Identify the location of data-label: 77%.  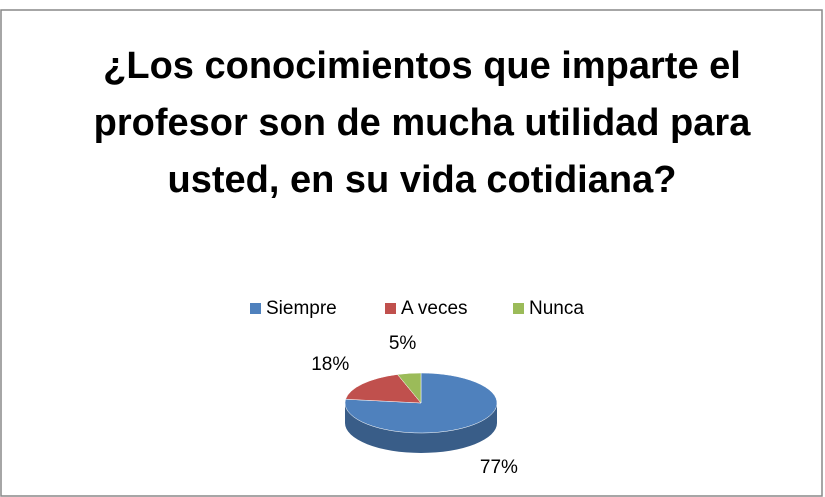
(499, 467).